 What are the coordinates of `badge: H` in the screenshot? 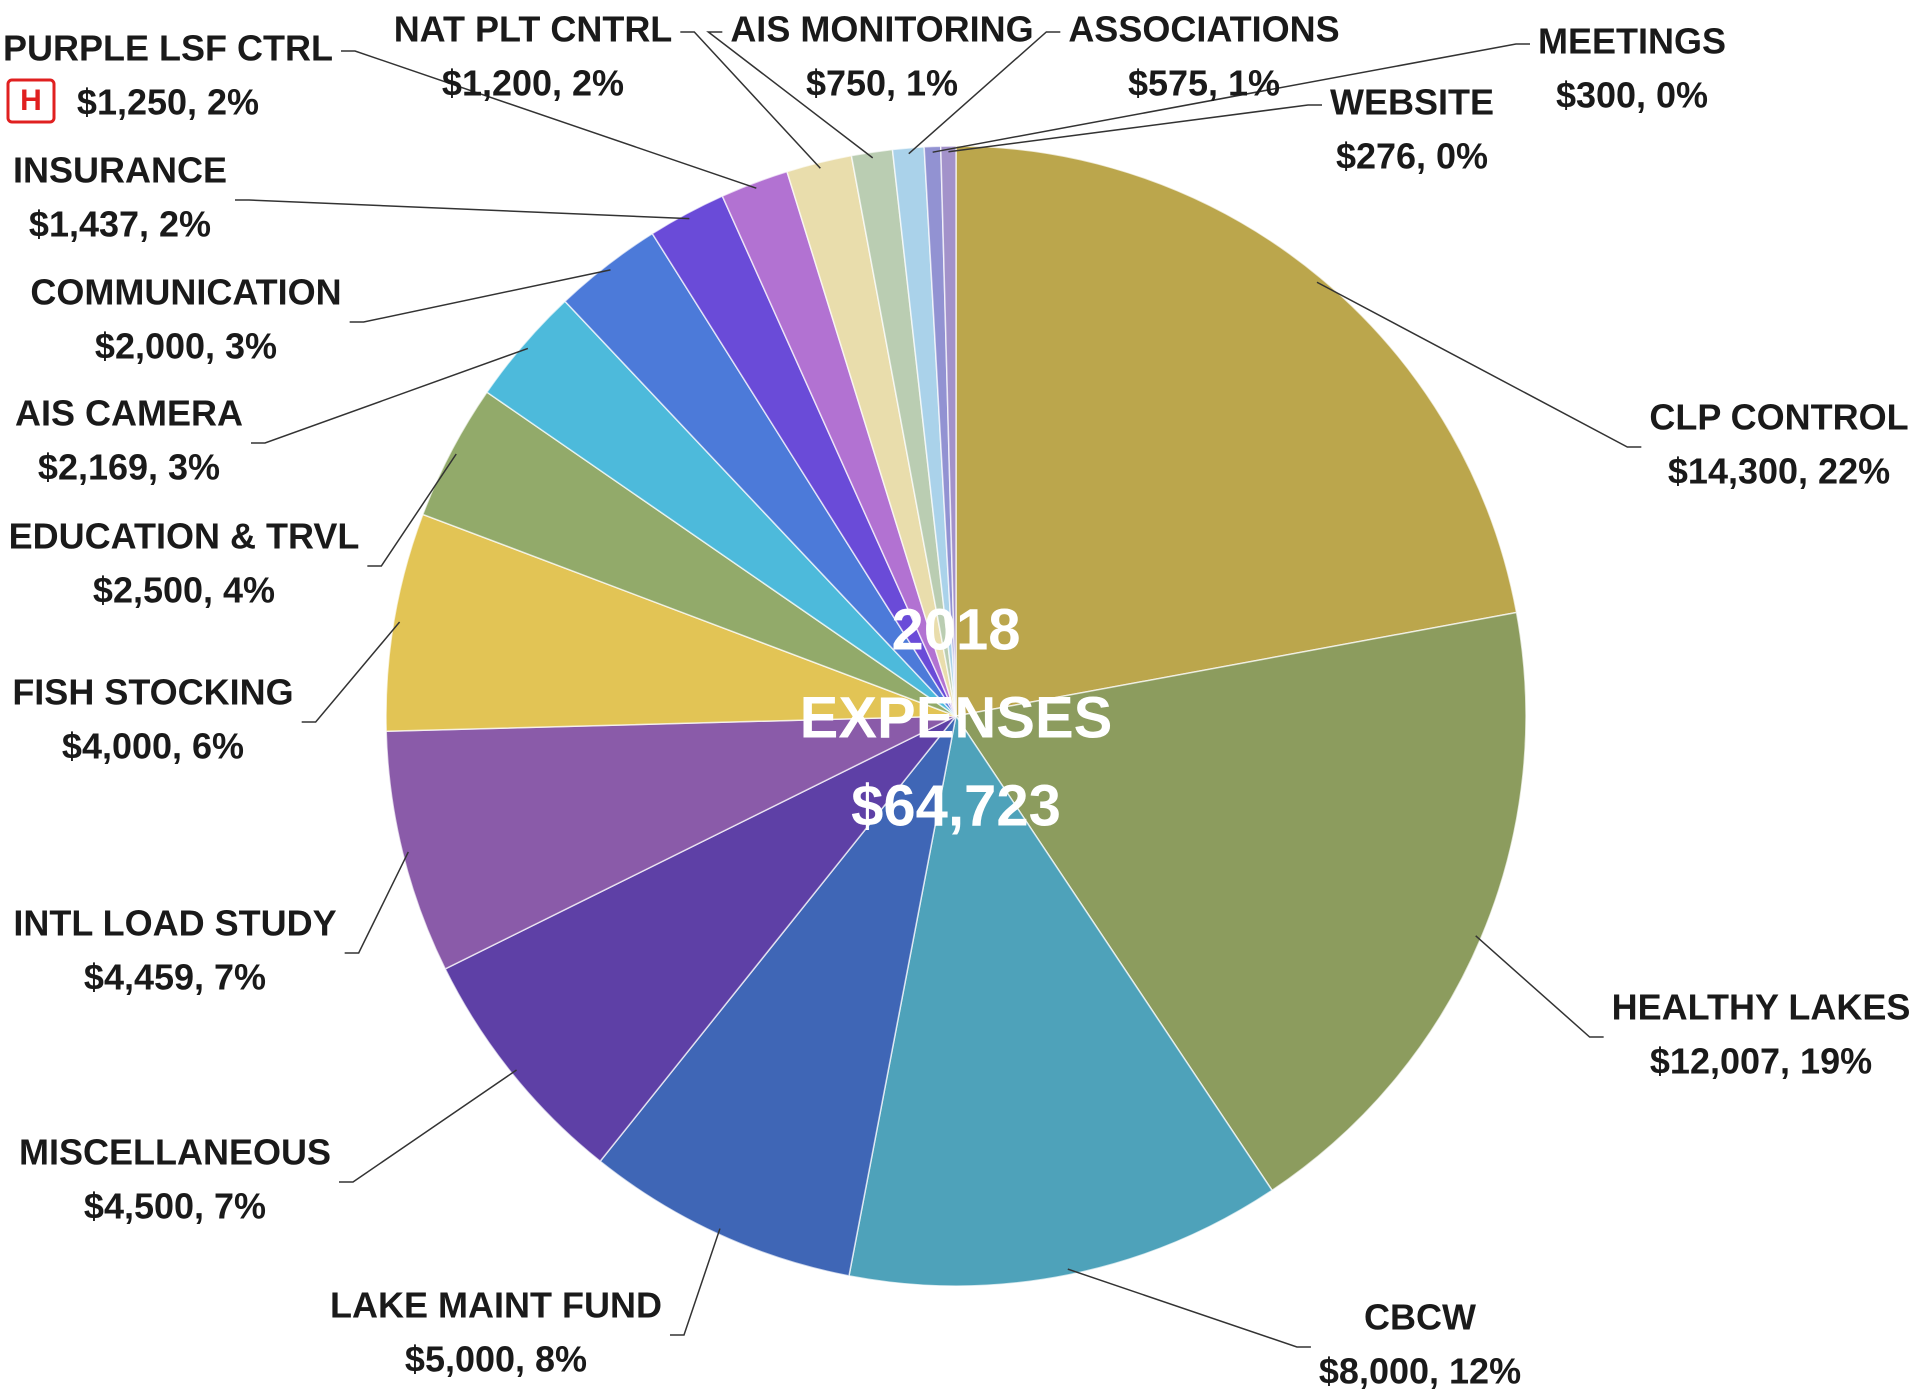 It's located at (31, 100).